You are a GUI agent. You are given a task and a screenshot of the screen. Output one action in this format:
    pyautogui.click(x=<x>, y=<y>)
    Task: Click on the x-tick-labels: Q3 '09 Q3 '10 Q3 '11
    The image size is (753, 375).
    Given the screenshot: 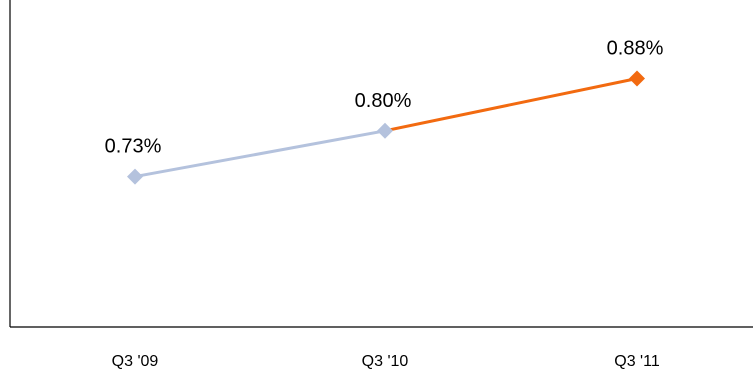 What is the action you would take?
    pyautogui.click(x=386, y=361)
    